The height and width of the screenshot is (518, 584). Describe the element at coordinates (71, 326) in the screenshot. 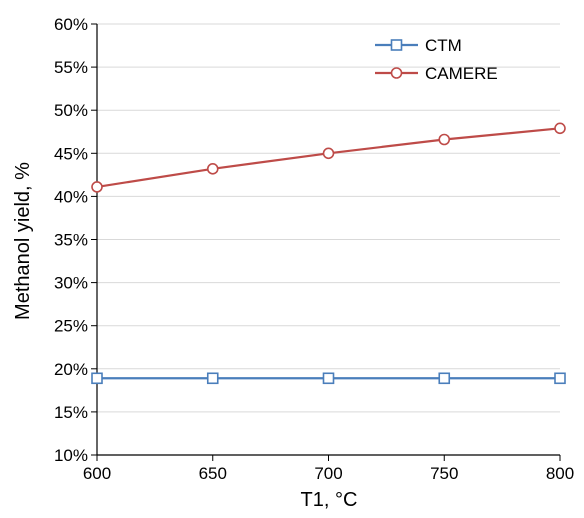

I see `y-tick-label: 25%` at that location.